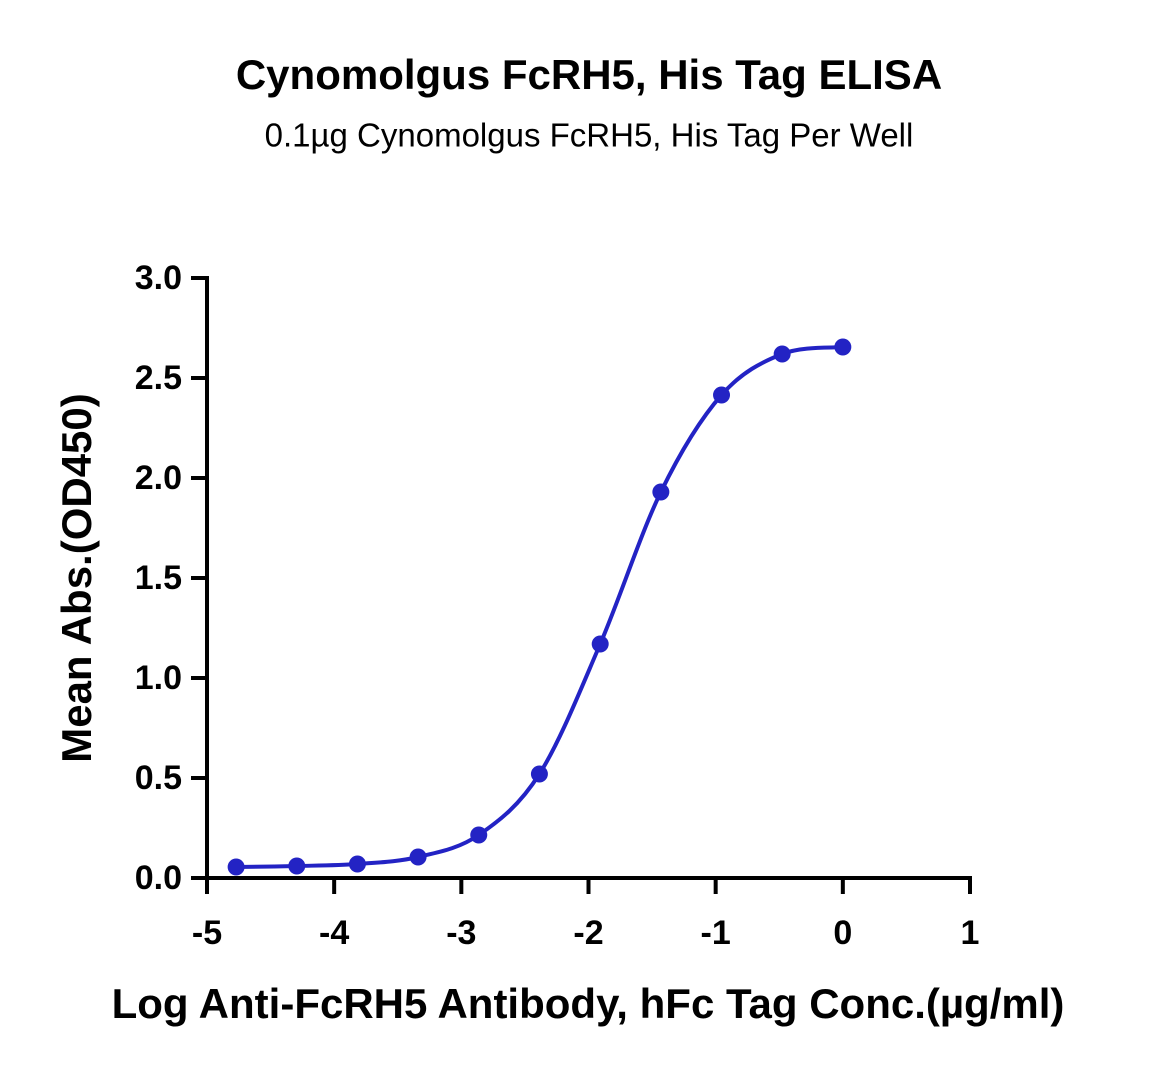 The image size is (1171, 1077). Describe the element at coordinates (158, 478) in the screenshot. I see `y-tick-label: 2.0` at that location.